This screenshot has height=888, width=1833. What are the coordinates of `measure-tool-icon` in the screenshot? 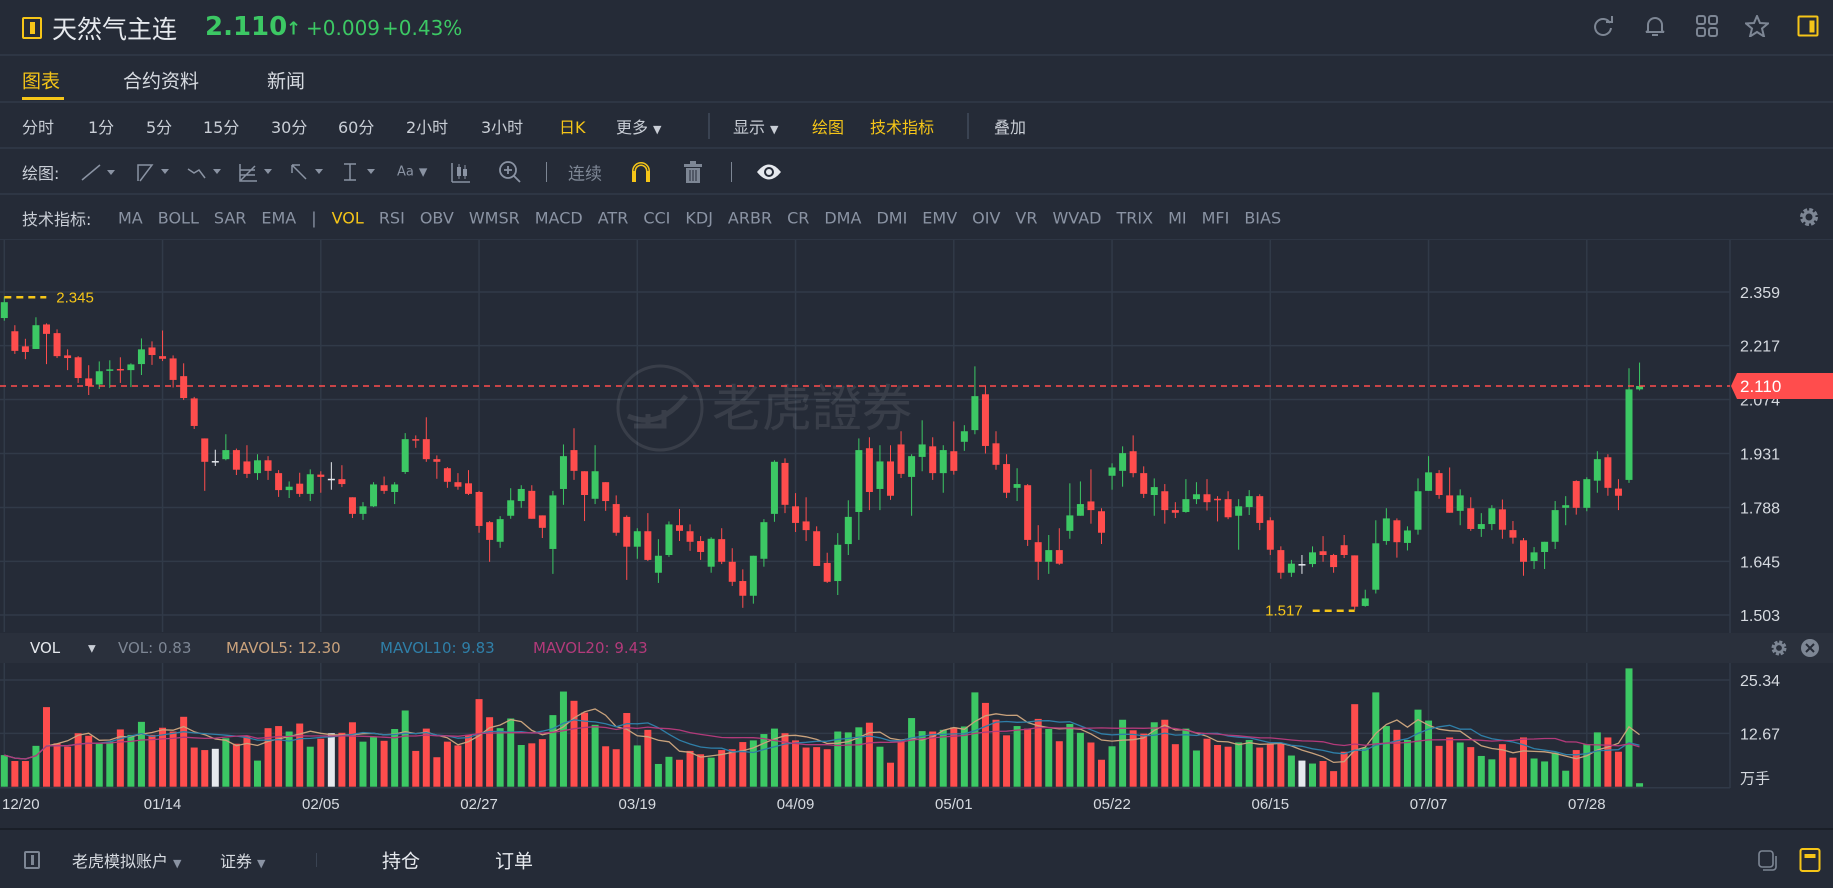 It's located at (360, 172).